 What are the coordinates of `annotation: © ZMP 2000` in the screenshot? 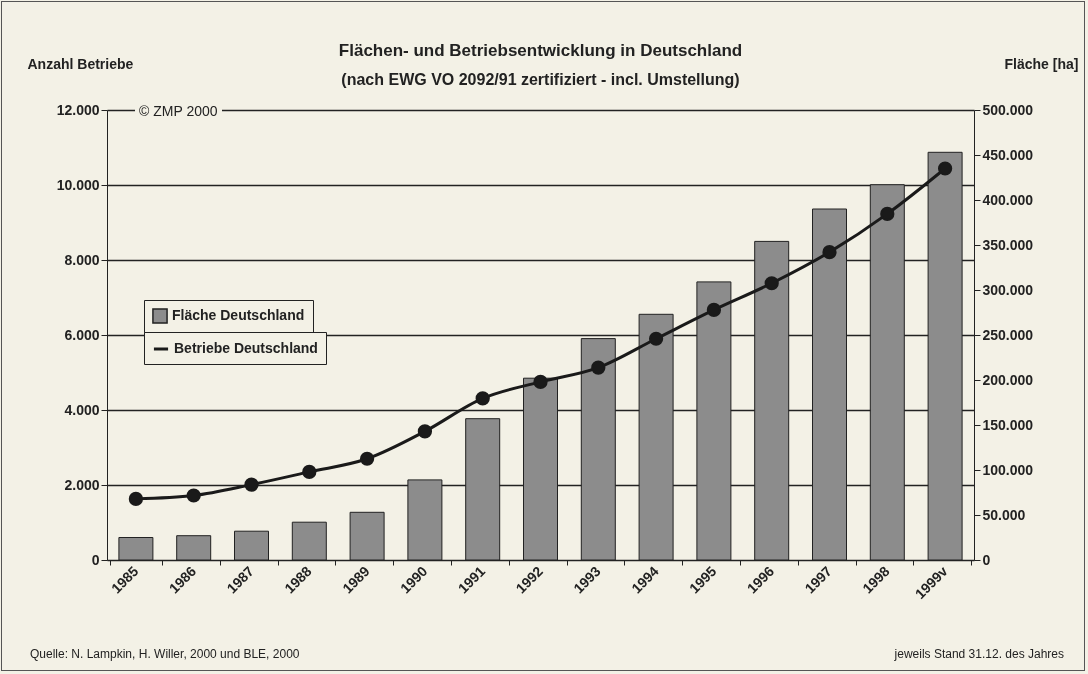 It's located at (178, 111).